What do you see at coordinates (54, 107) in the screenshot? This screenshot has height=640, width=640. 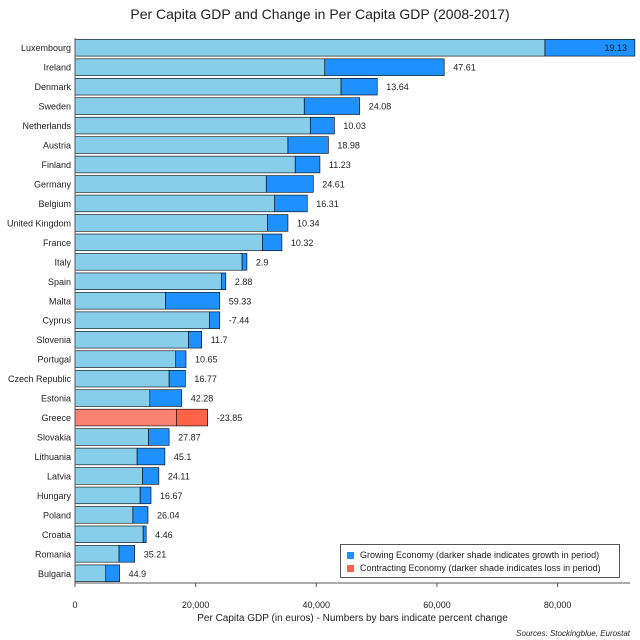 I see `category-label: Sweden` at bounding box center [54, 107].